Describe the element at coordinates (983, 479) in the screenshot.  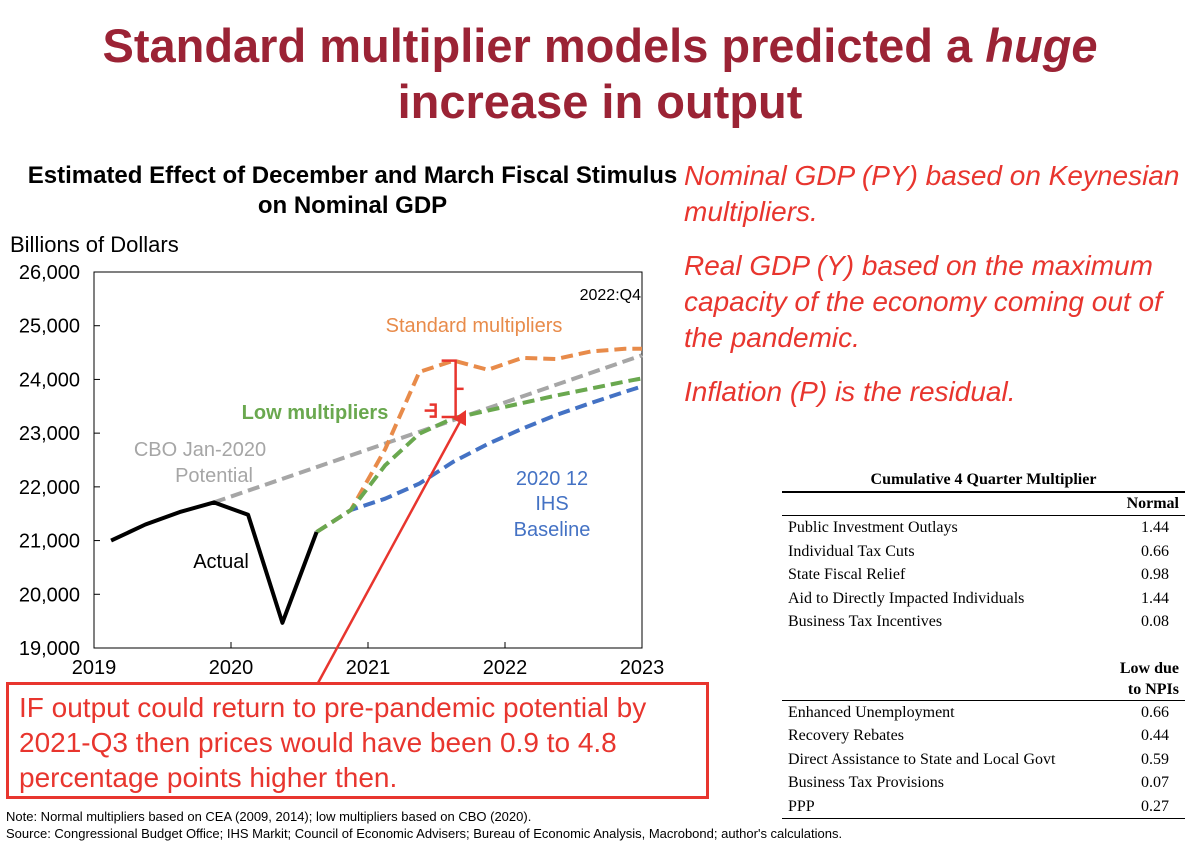
I see `table-title: Cumulative 4 Quarter Multiplier` at that location.